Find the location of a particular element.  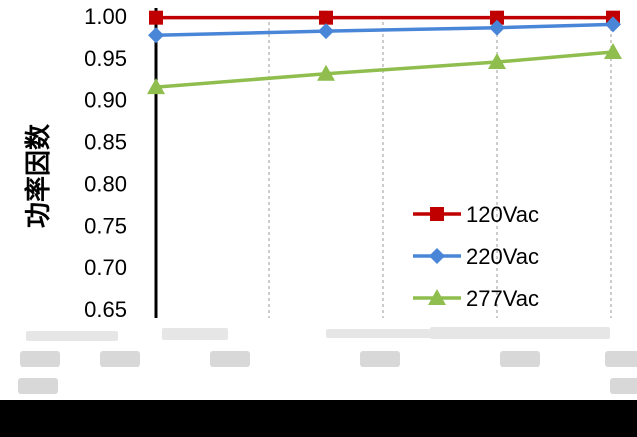

y-tick-label: 0.95 is located at coordinates (105, 58).